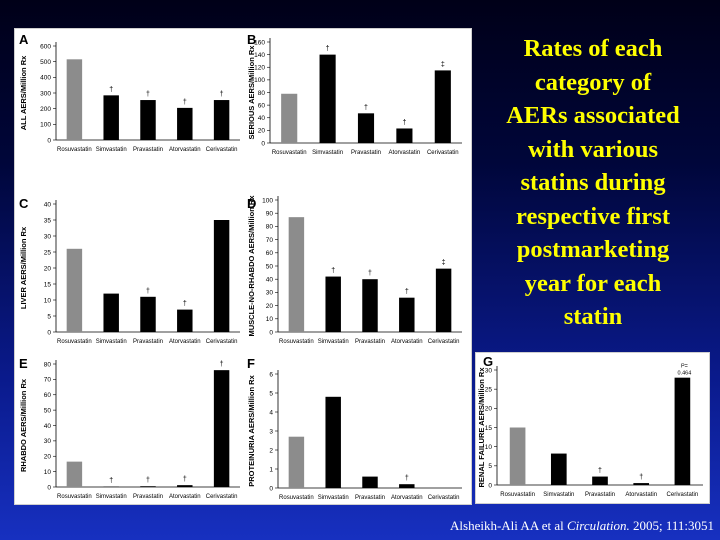  Describe the element at coordinates (598, 525) in the screenshot. I see `citation-journal: Circulation.` at that location.